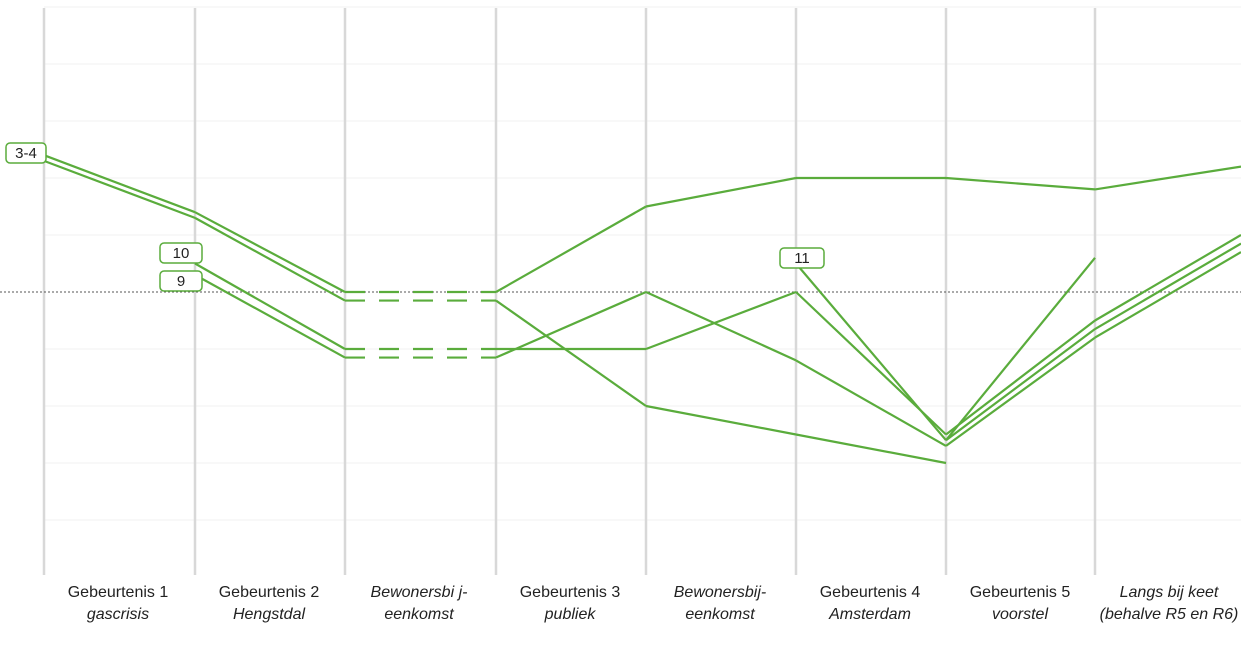 The width and height of the screenshot is (1241, 655). Describe the element at coordinates (870, 604) in the screenshot. I see `category-label: Gebeurtenis 4 Amsterdam` at that location.